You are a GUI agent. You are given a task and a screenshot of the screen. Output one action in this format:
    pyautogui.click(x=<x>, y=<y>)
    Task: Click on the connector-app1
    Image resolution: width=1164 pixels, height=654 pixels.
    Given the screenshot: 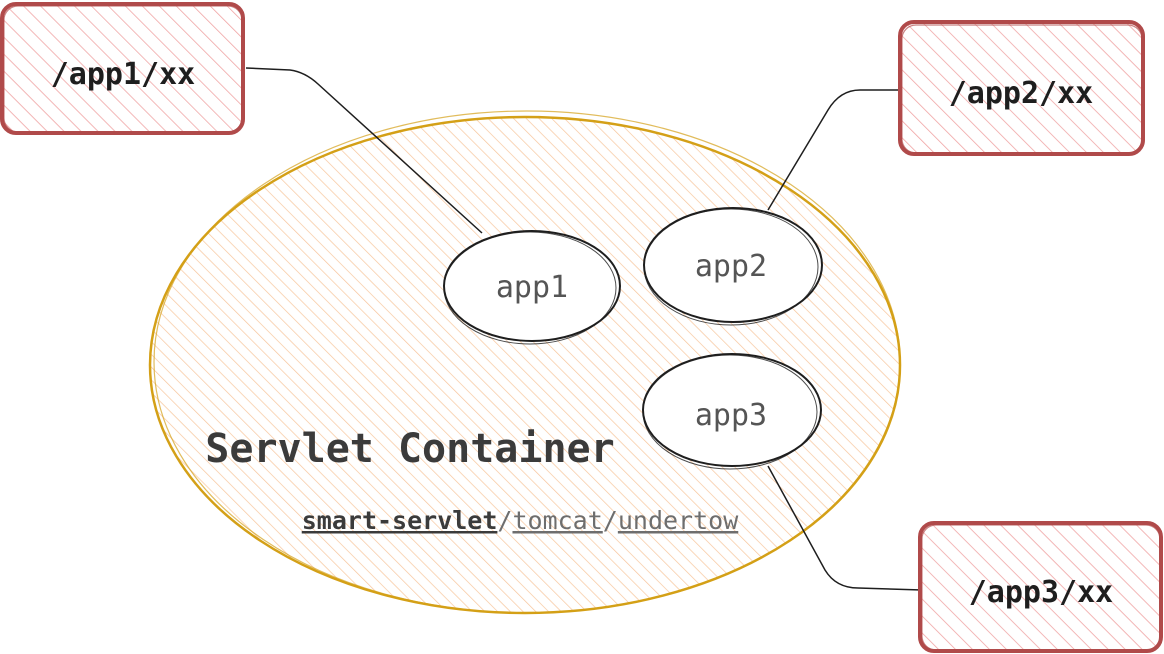 What is the action you would take?
    pyautogui.click(x=364, y=150)
    